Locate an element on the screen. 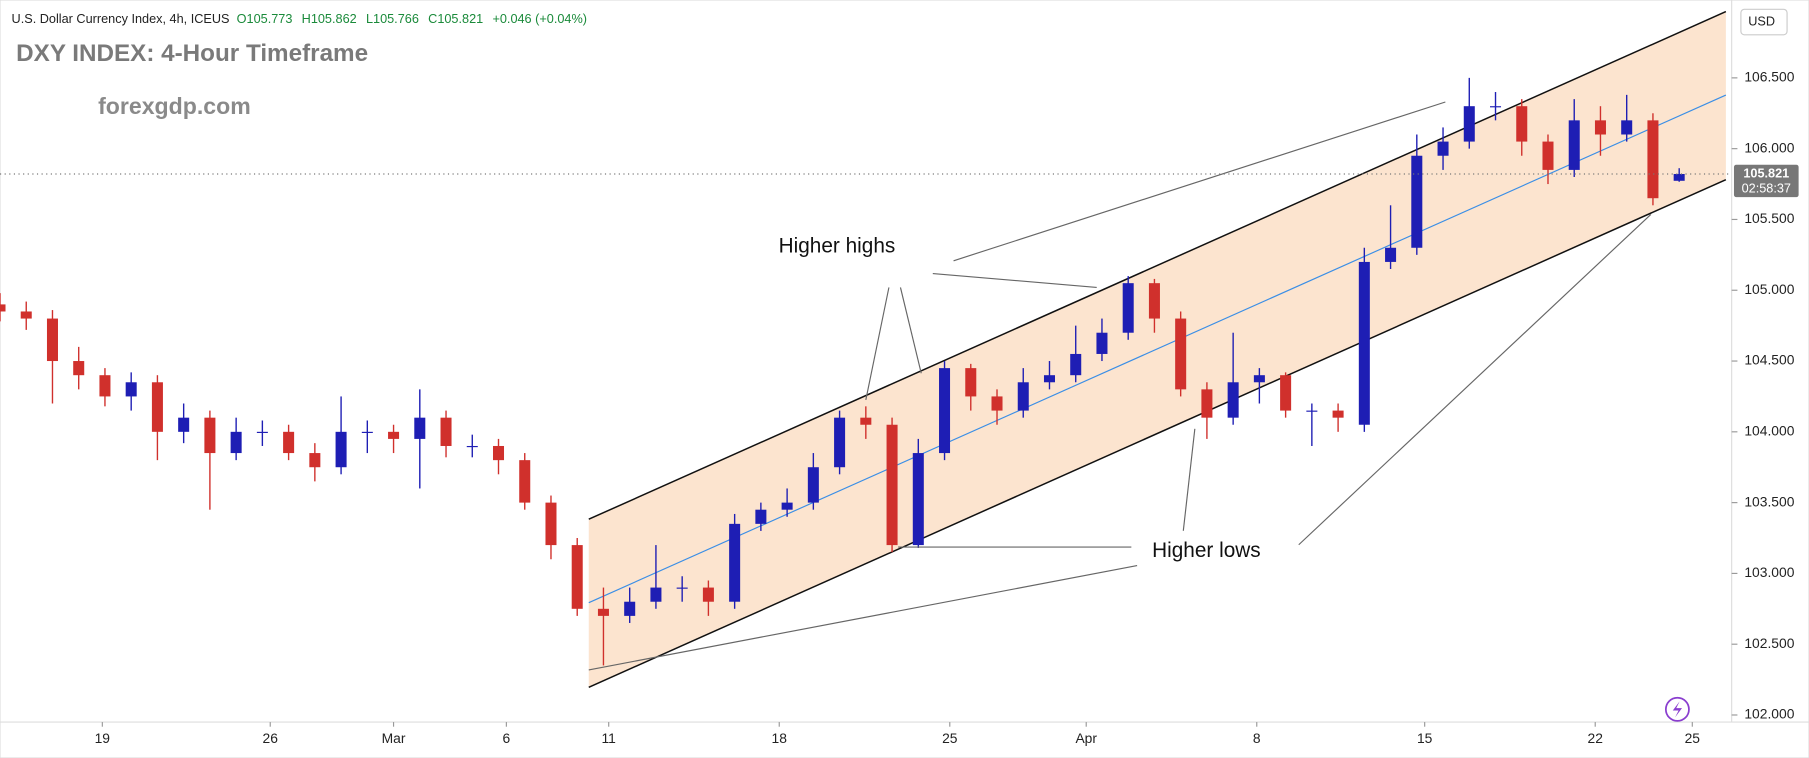 Image resolution: width=1809 pixels, height=758 pixels. y-tick-label: 103.000 is located at coordinates (1769, 572).